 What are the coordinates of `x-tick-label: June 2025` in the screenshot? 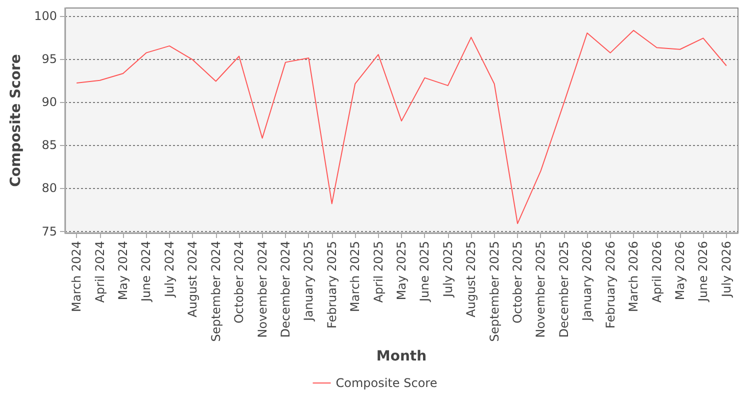 It's located at (425, 271).